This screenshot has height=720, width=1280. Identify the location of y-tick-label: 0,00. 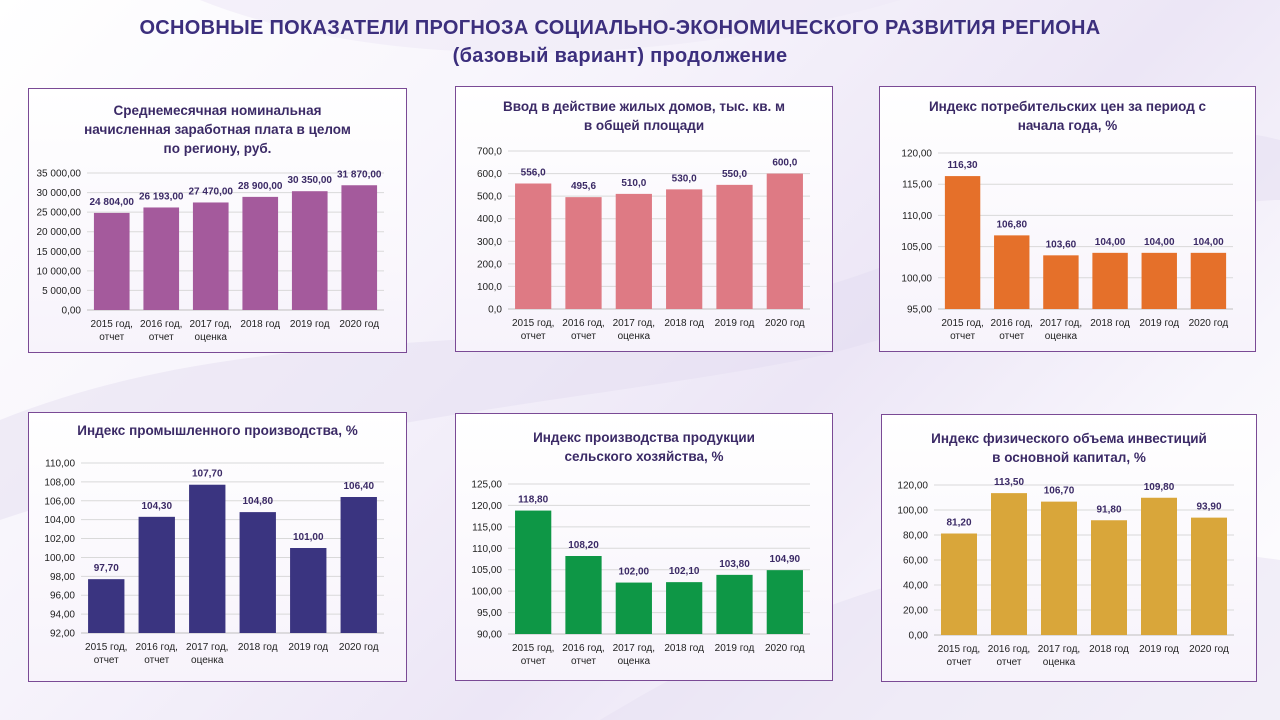
(72, 311).